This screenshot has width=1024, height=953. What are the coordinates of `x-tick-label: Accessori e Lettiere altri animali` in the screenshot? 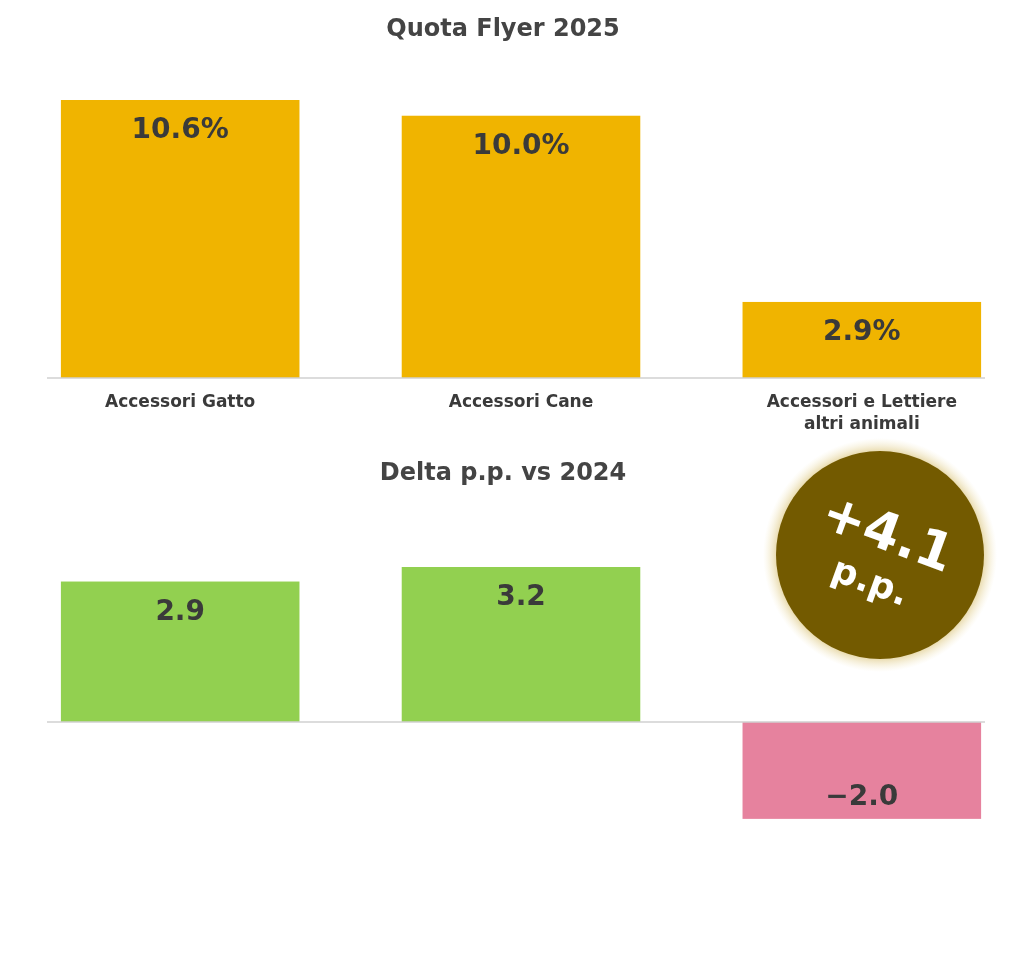 It's located at (861, 412).